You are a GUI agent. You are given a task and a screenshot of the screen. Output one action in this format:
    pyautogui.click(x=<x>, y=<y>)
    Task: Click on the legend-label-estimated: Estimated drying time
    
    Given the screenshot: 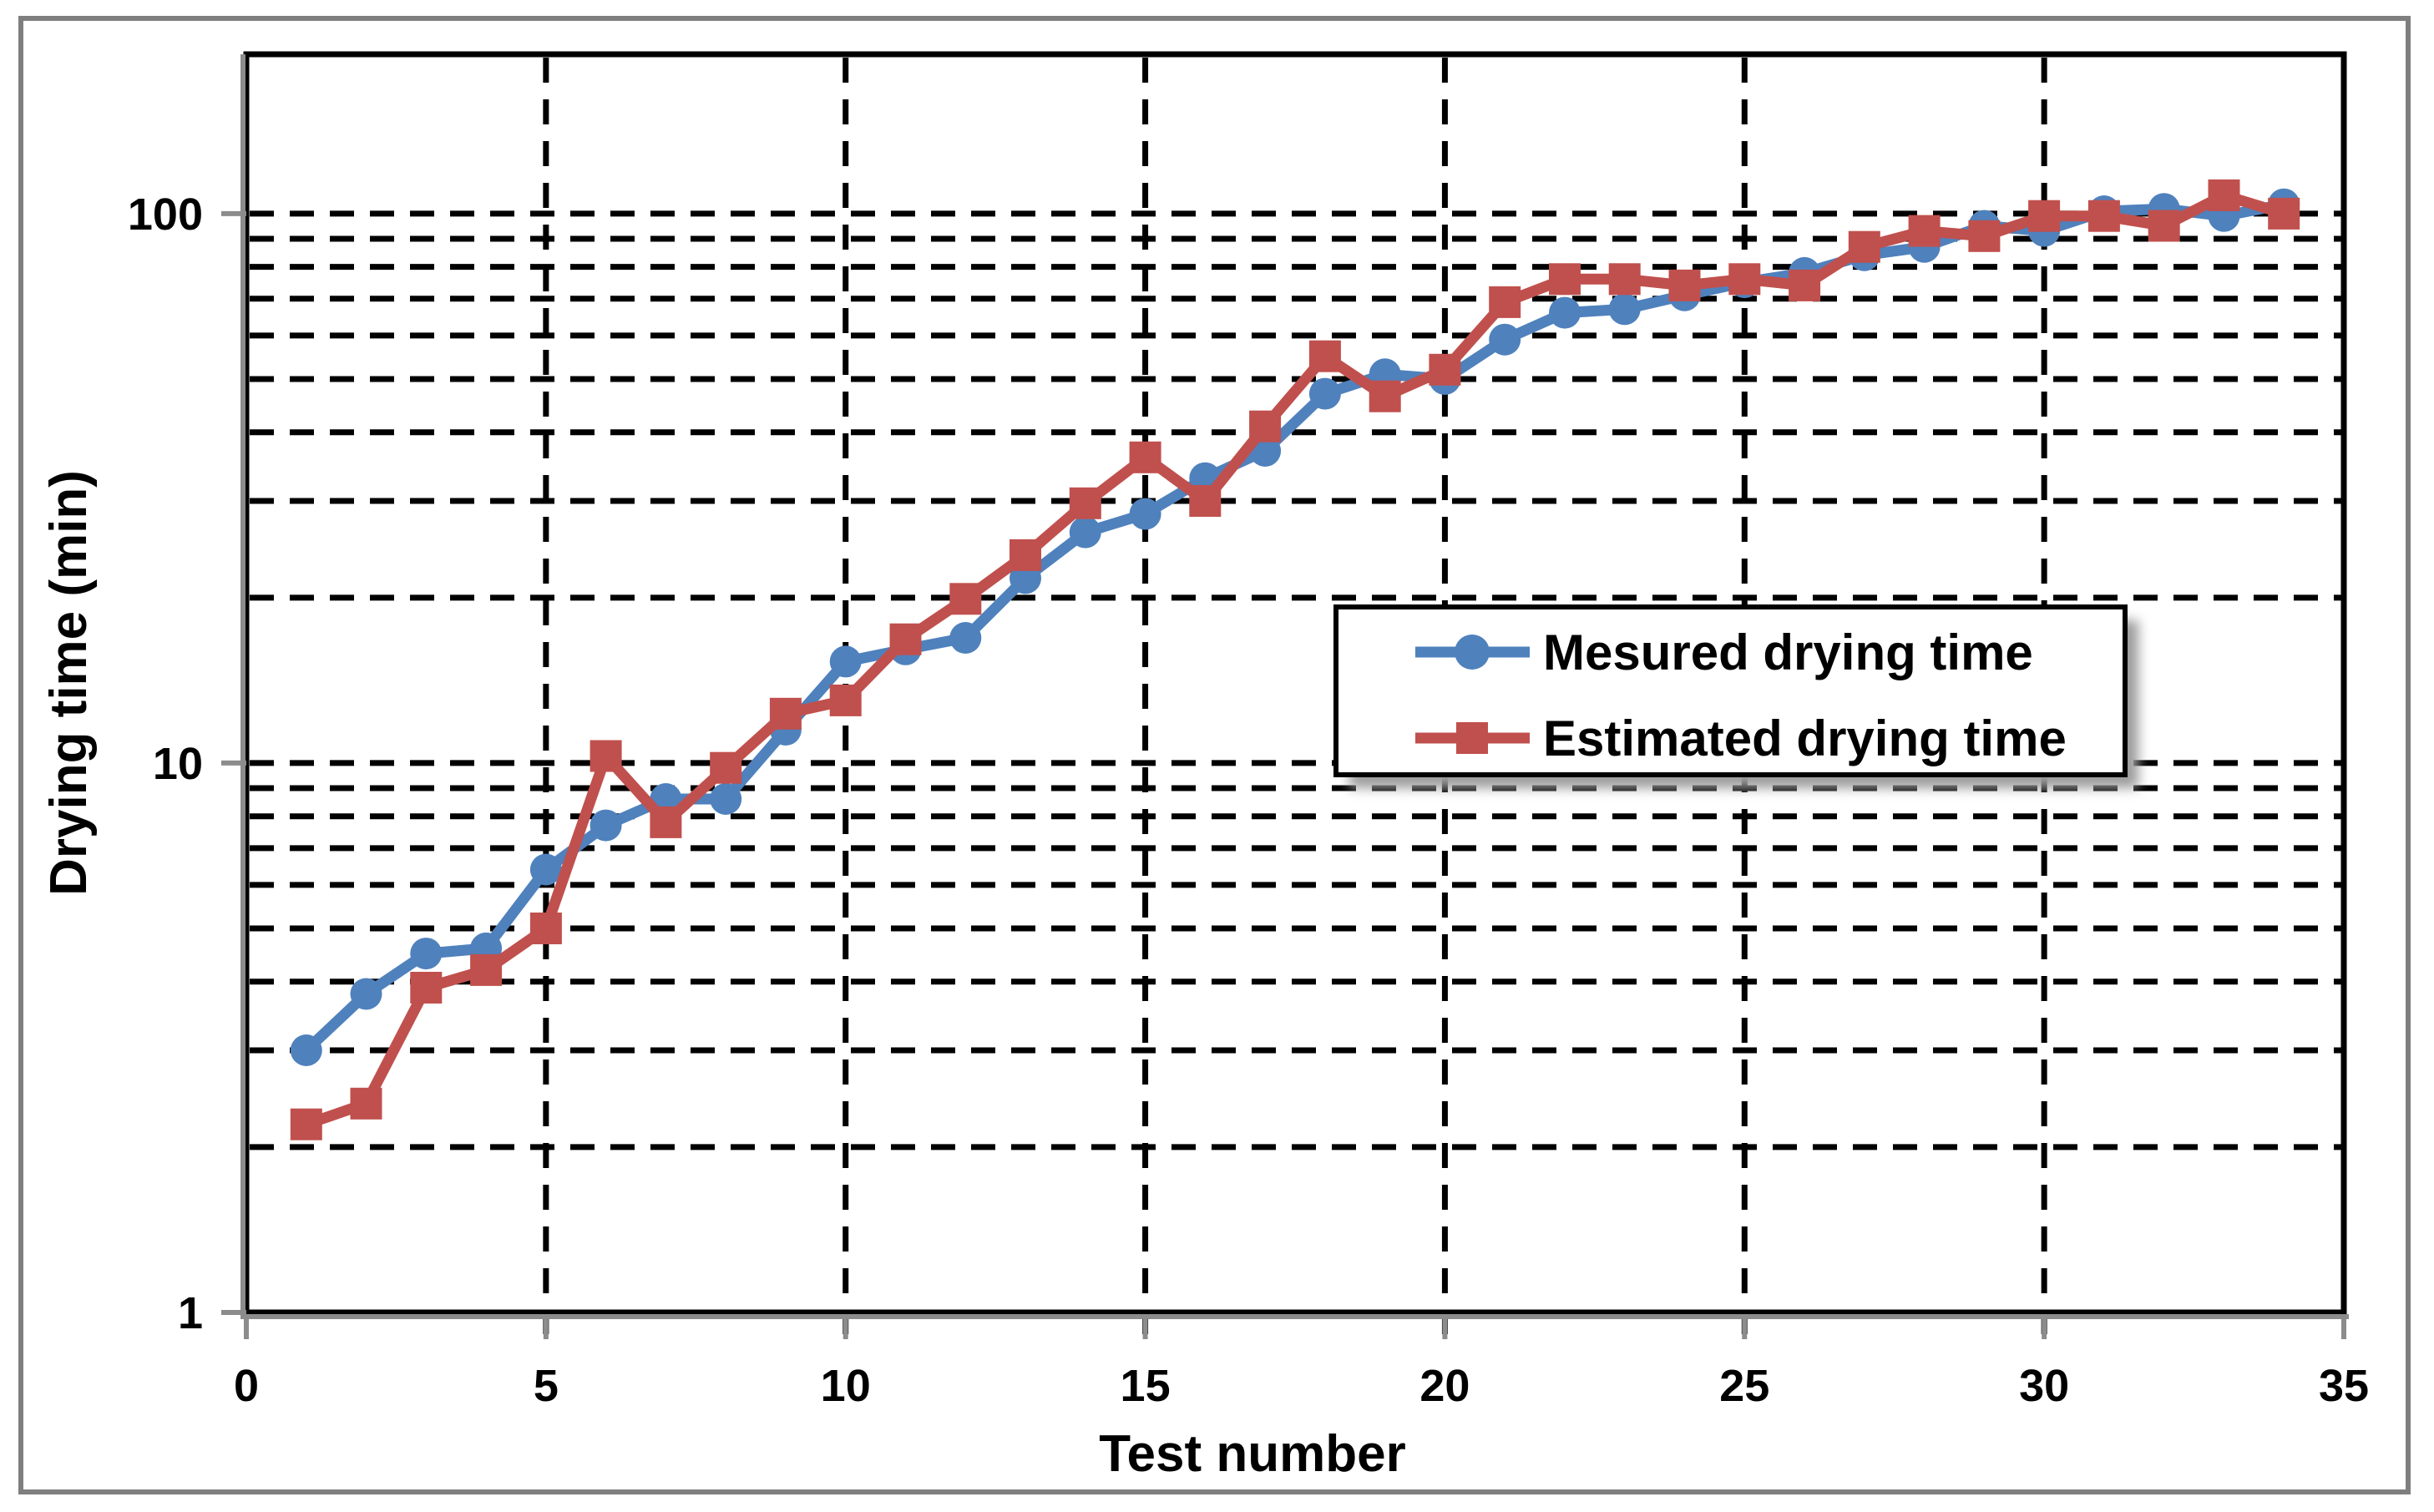 What is the action you would take?
    pyautogui.click(x=1805, y=738)
    